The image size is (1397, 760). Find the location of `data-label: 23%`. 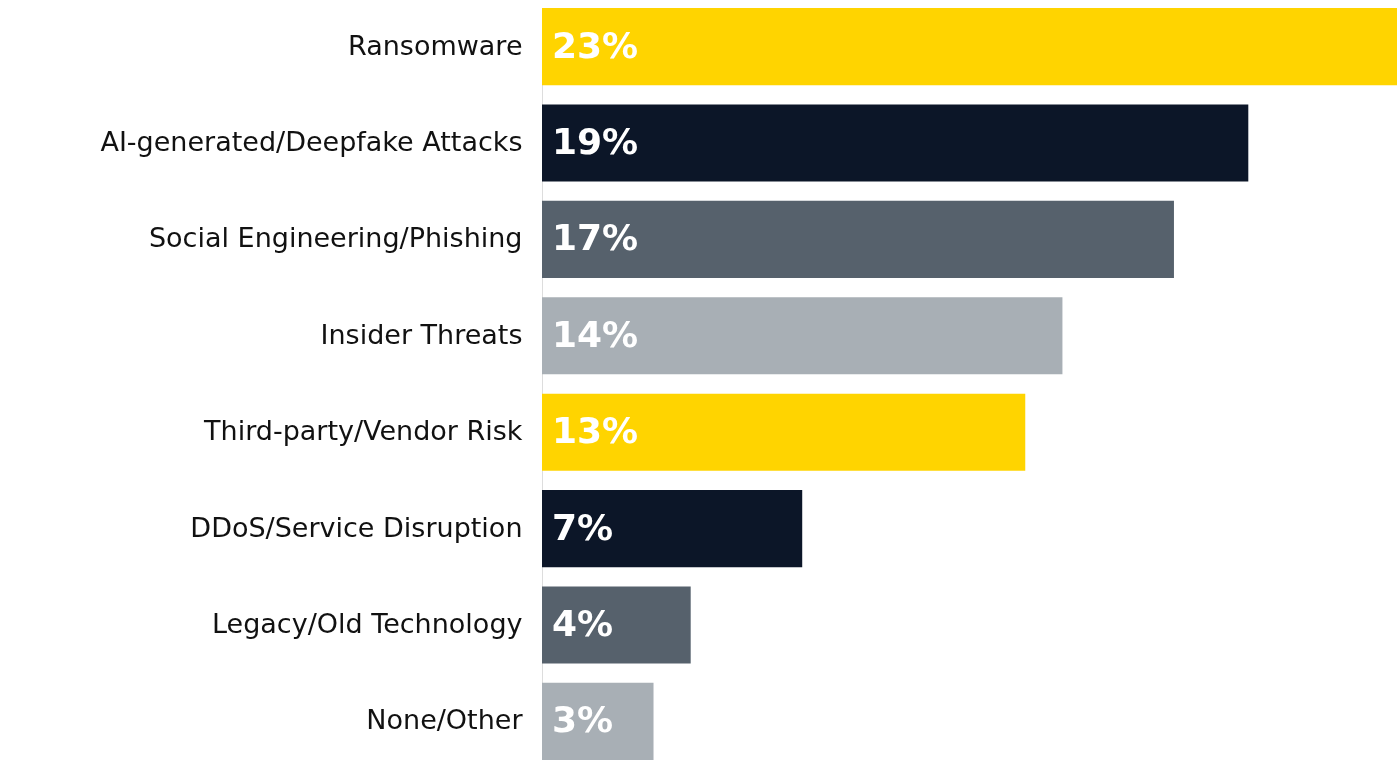

data-label: 23% is located at coordinates (595, 45).